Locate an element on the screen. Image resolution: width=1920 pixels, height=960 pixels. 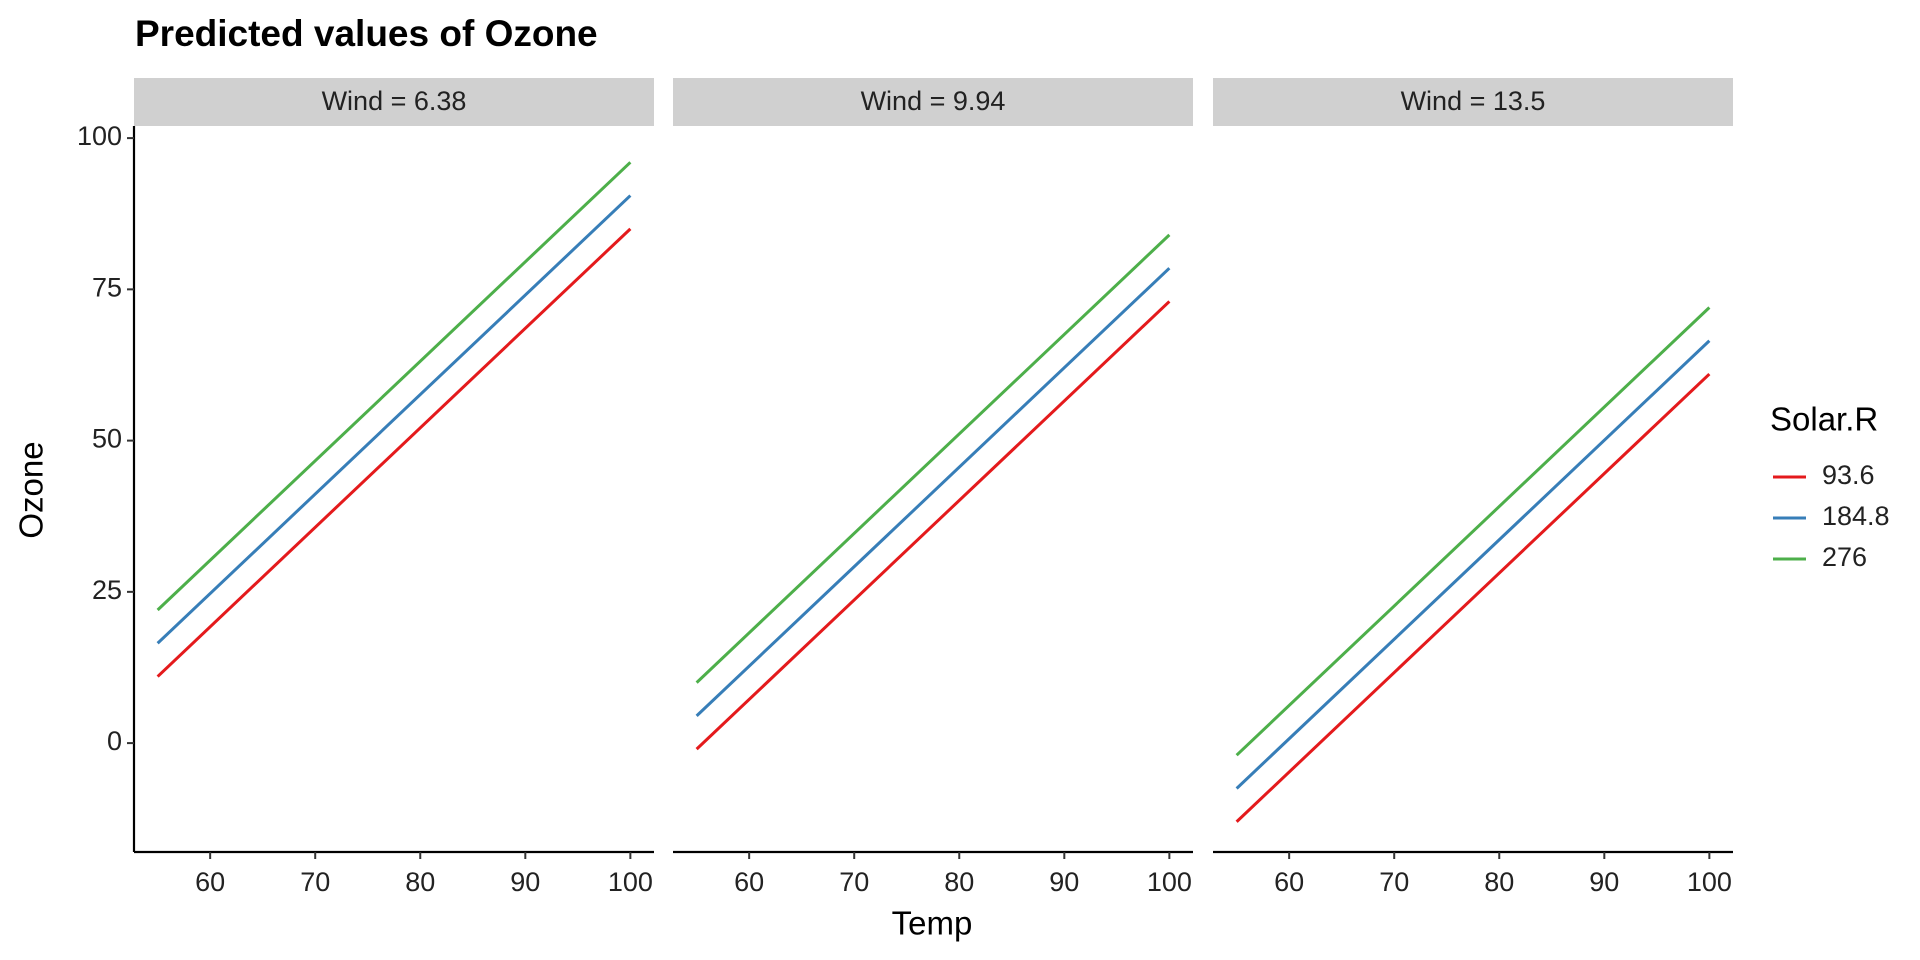
legend-title: Solar.R is located at coordinates (1824, 419).